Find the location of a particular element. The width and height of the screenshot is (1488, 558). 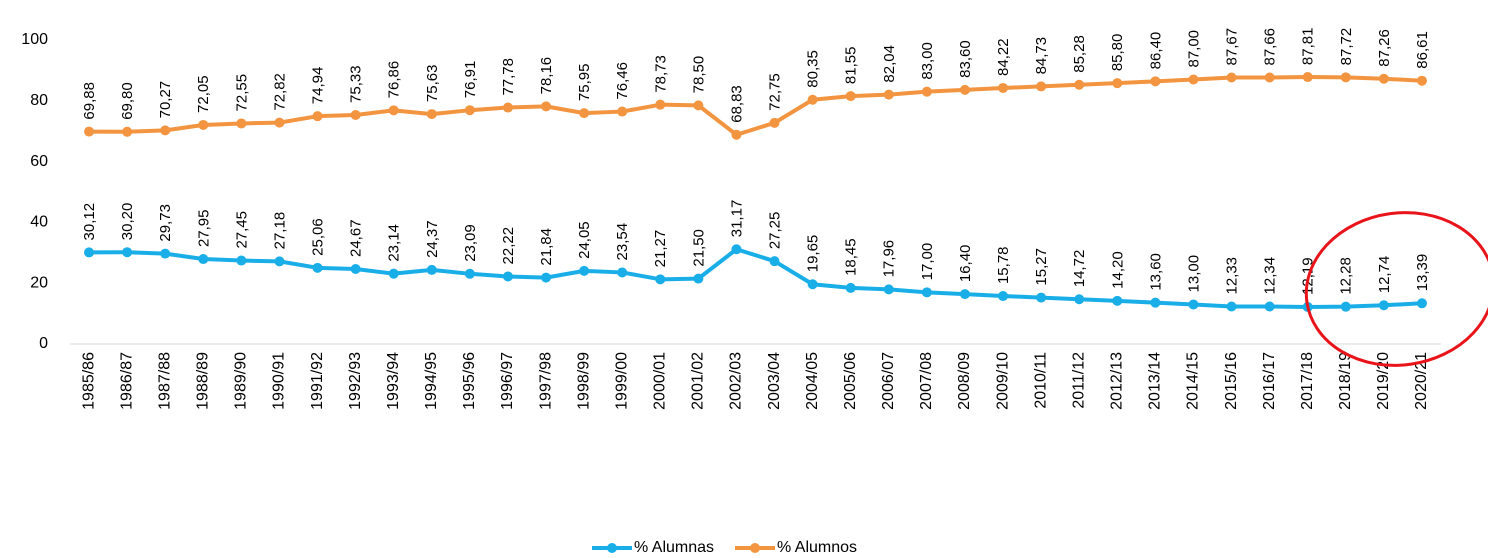

value-label: 72,75 is located at coordinates (775, 92).